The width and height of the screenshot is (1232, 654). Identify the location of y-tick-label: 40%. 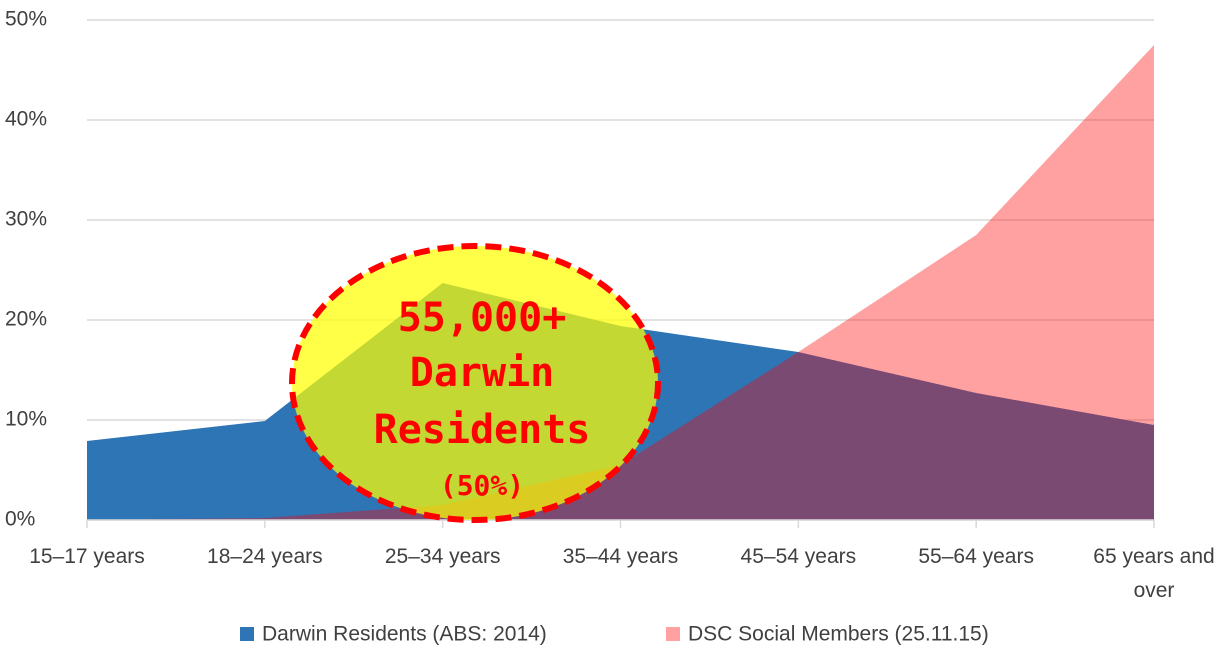
(26, 119).